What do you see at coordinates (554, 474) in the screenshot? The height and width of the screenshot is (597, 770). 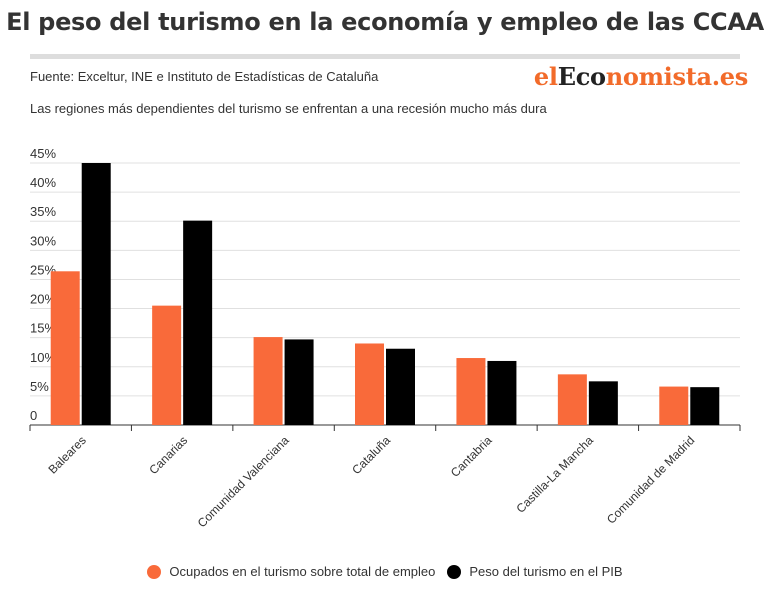 I see `x-tick-label: Castilla-La Mancha` at bounding box center [554, 474].